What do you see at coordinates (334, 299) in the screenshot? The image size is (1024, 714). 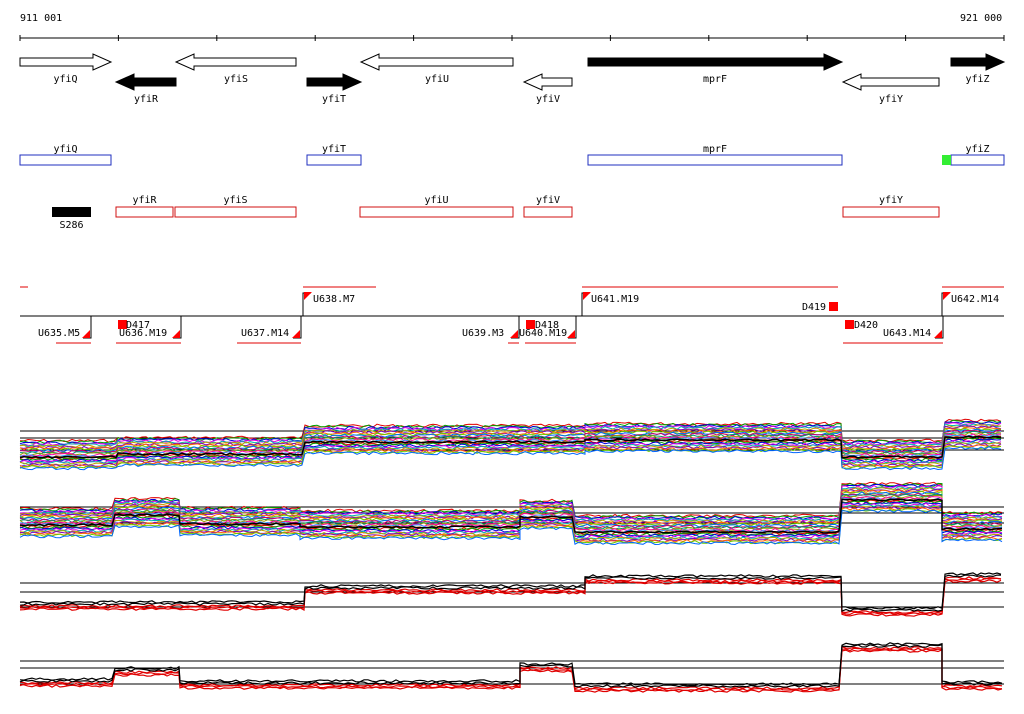 I see `transcript-label-U638.M7: U638.M7` at bounding box center [334, 299].